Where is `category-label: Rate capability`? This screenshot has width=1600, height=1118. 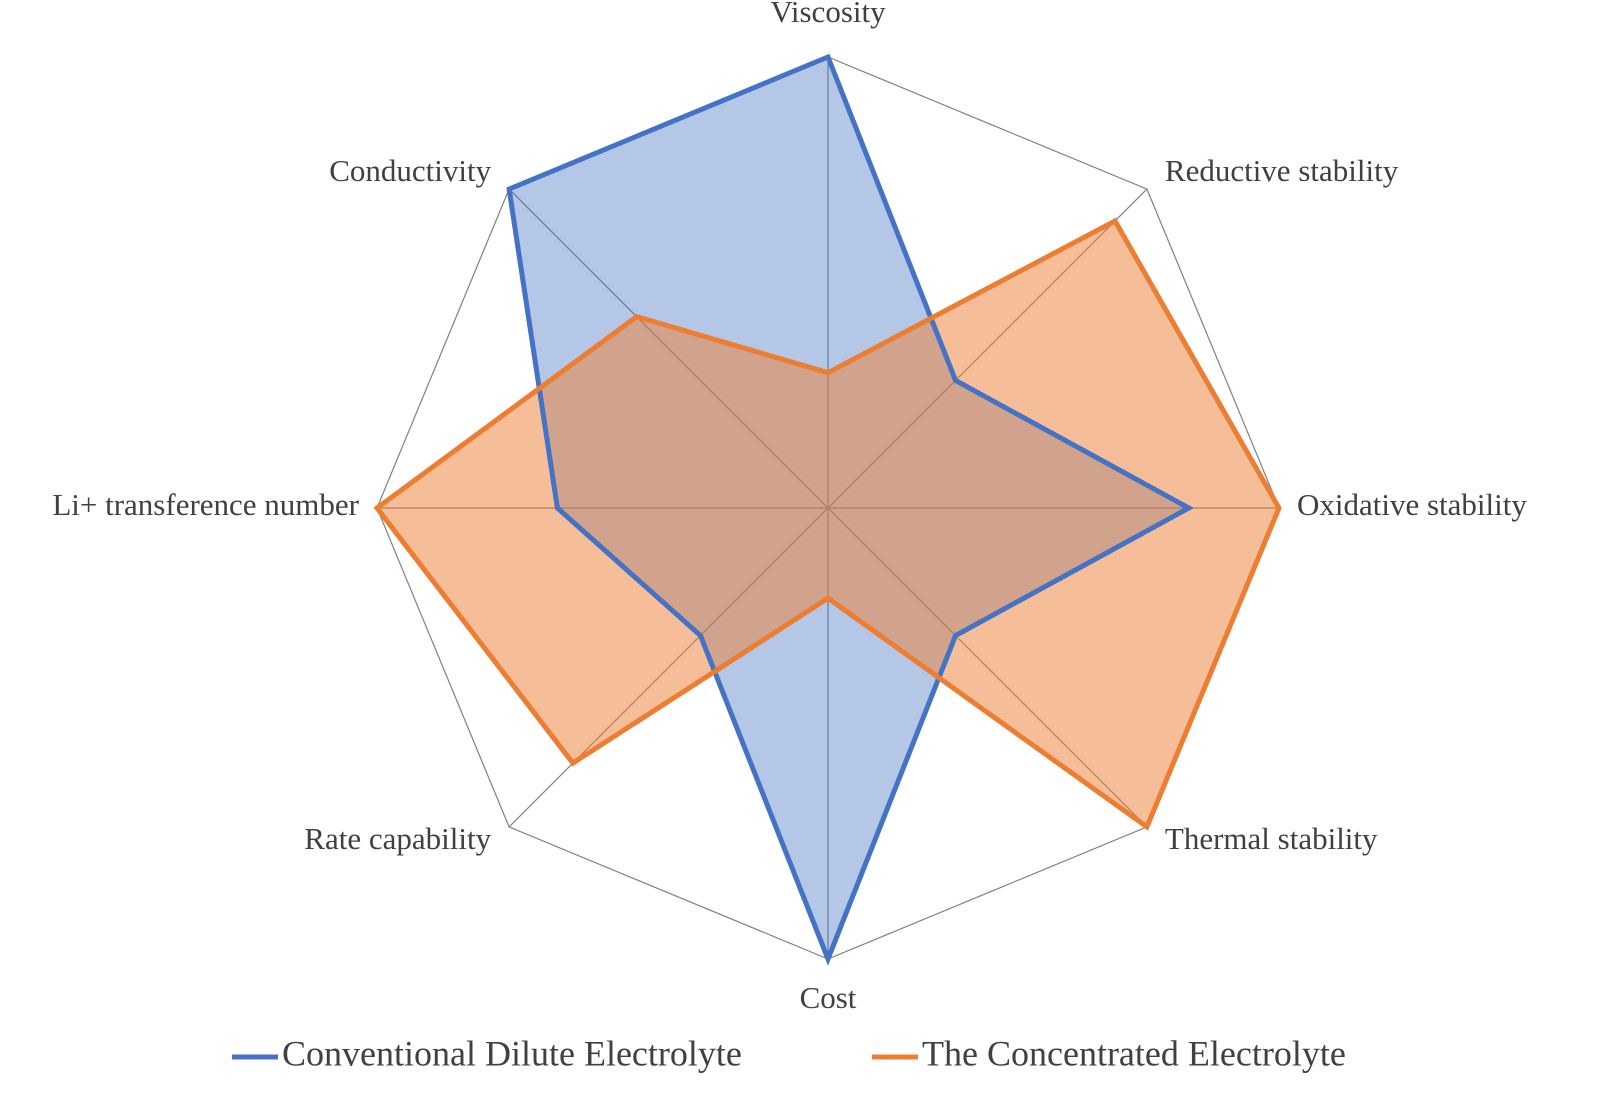 category-label: Rate capability is located at coordinates (397, 838).